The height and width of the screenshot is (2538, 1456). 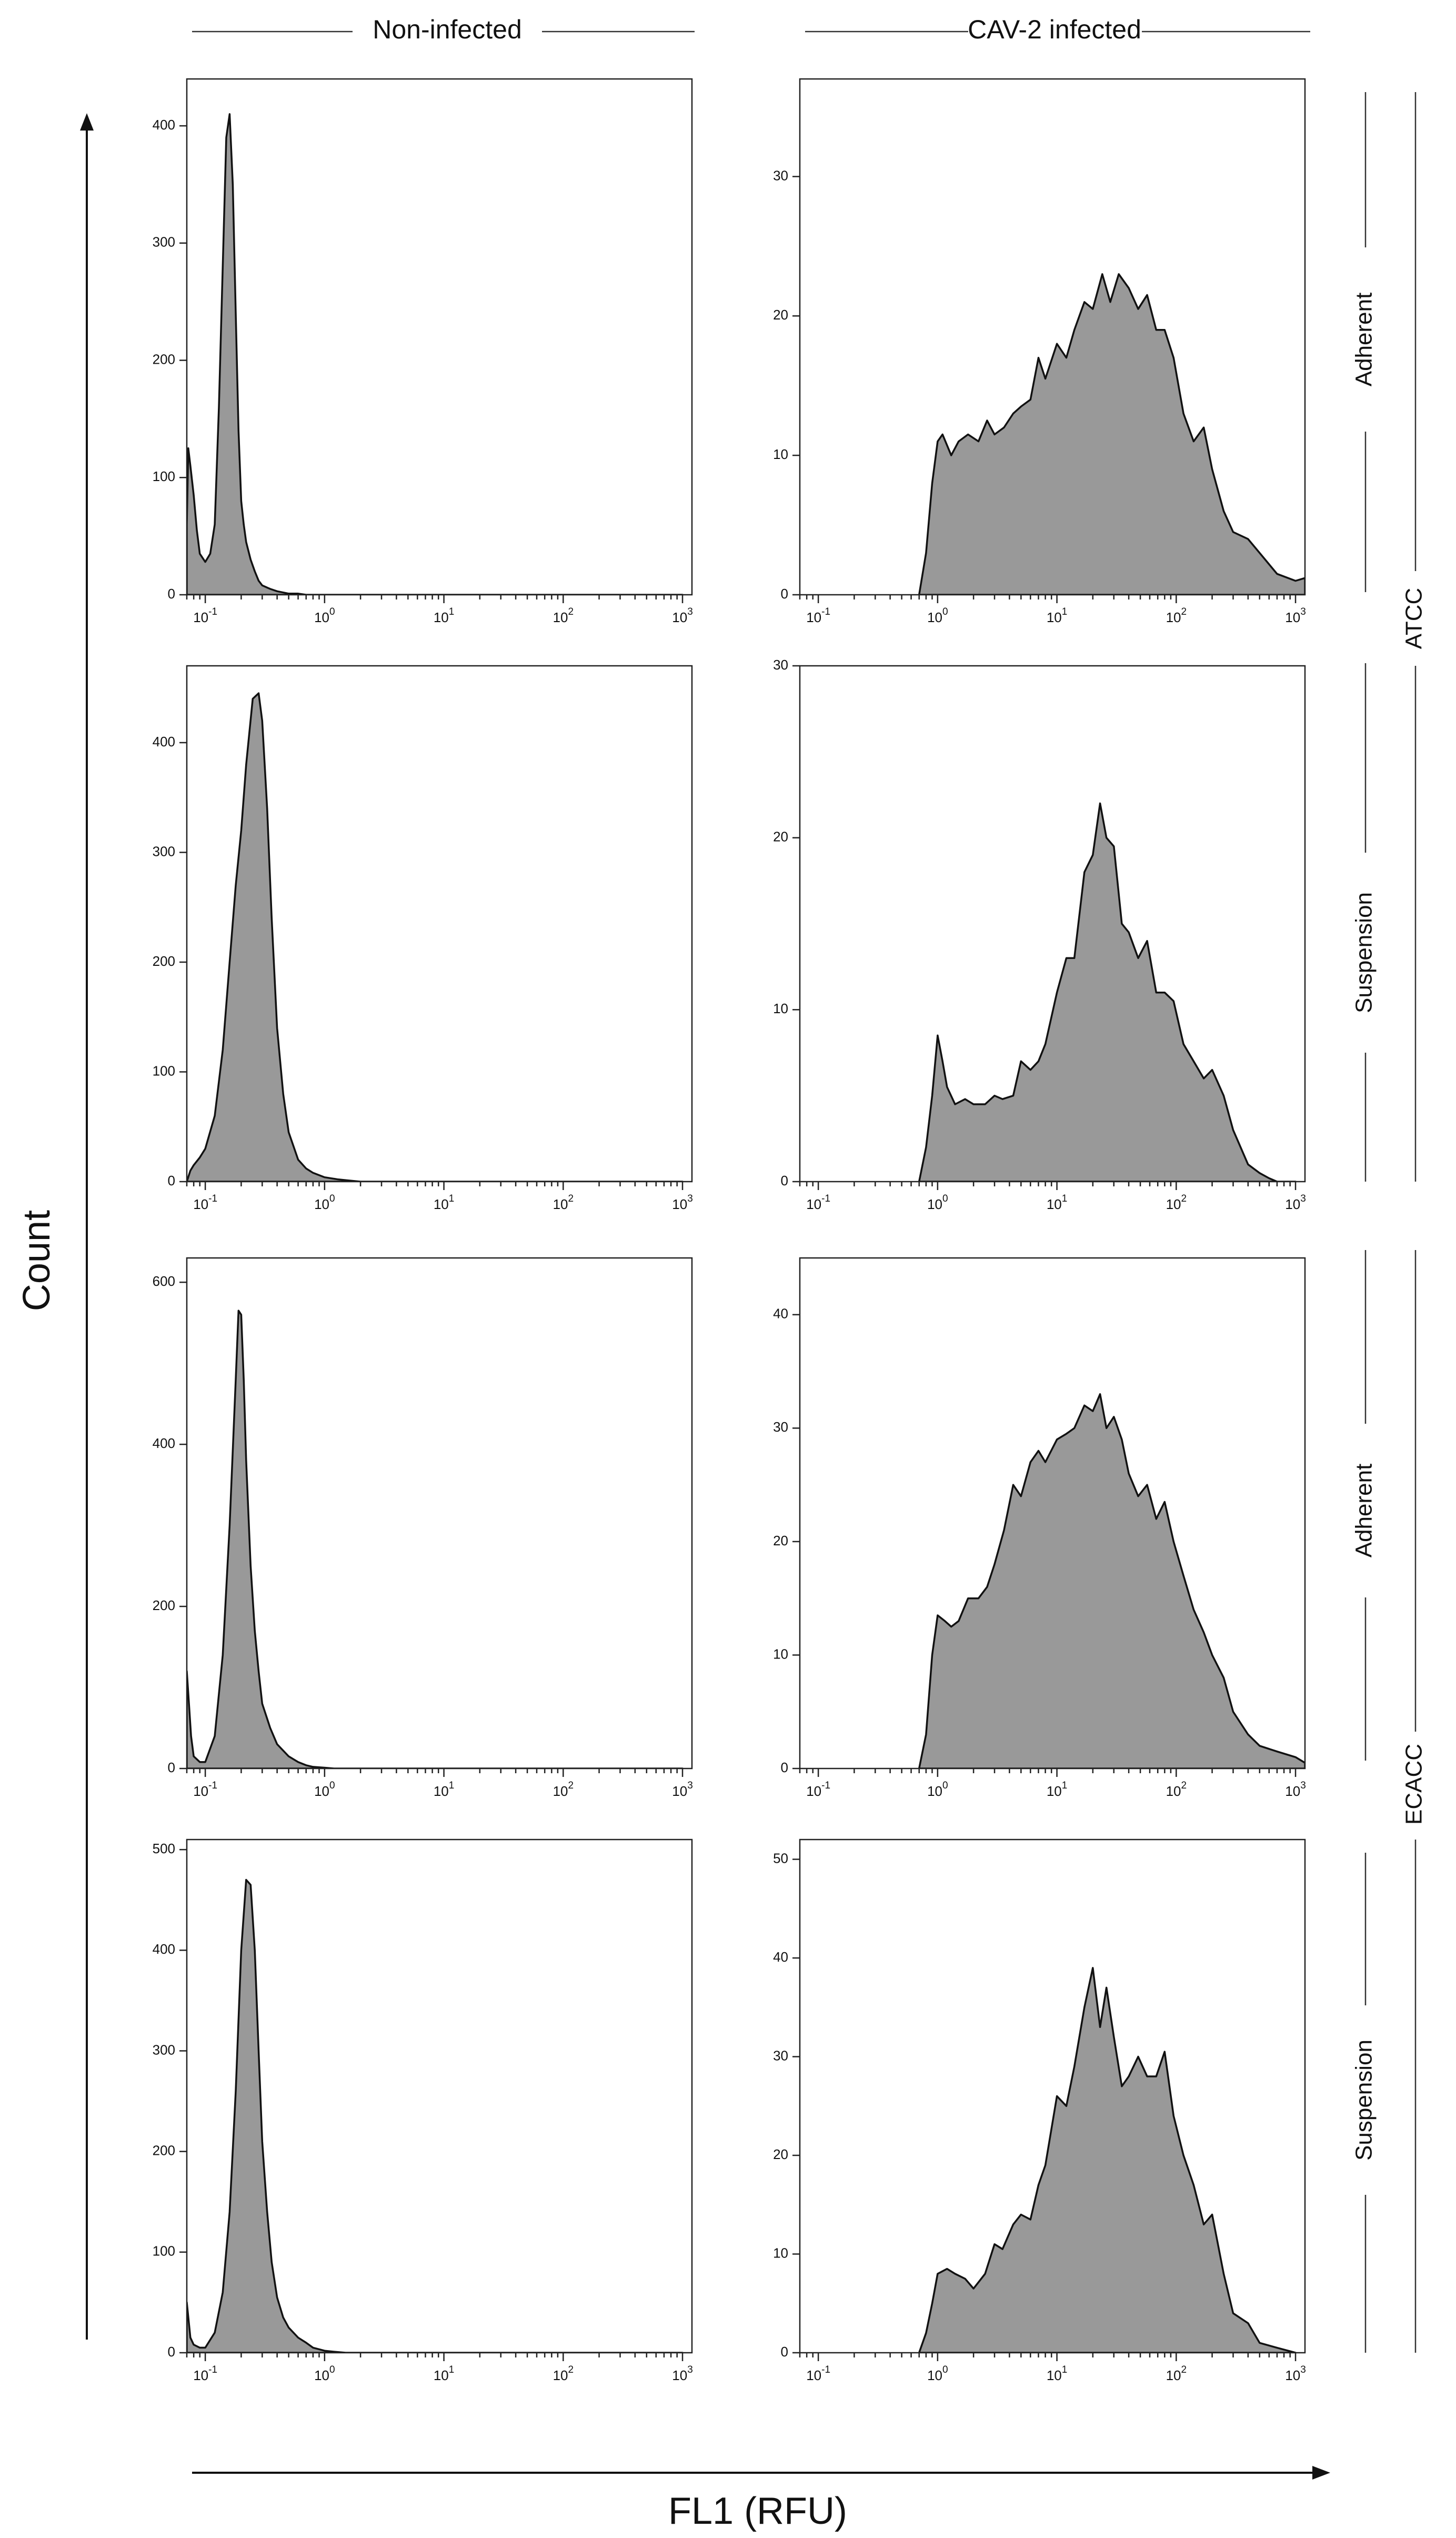 I want to click on histogram-panel: 10⁻¹ 10⁰ 10¹ 10² 10³ 0 10 20 30 40 50, so click(x=1039, y=2110).